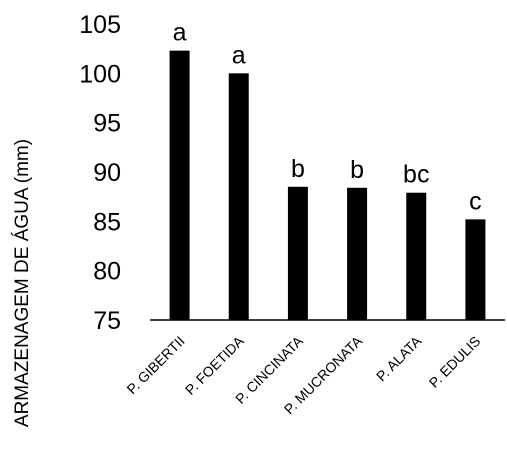  Describe the element at coordinates (455, 362) in the screenshot. I see `x-tick-label: P. EDULIS` at that location.